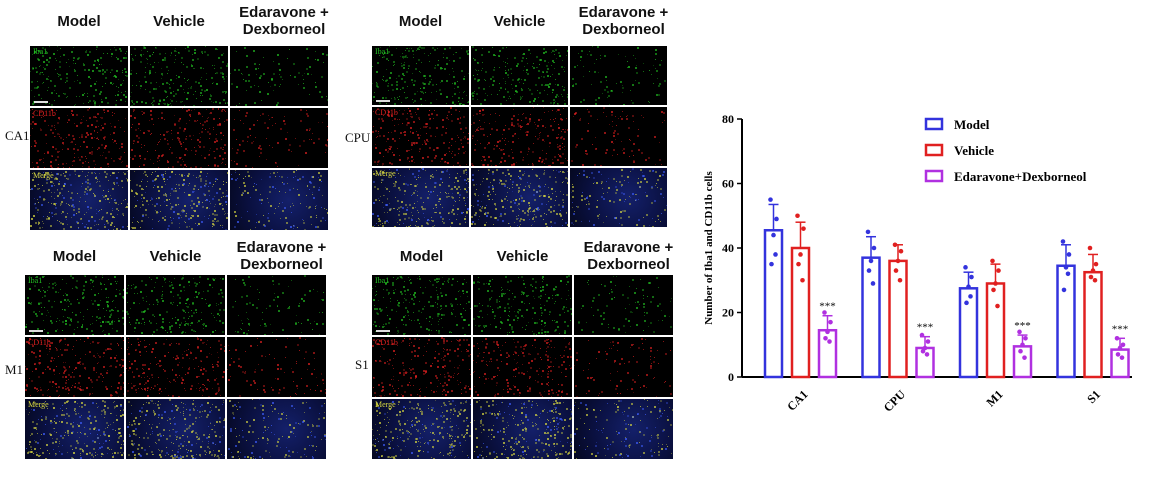 Image resolution: width=1149 pixels, height=477 pixels. Describe the element at coordinates (382, 280) in the screenshot. I see `stain-label-iba1: Iba1` at that location.